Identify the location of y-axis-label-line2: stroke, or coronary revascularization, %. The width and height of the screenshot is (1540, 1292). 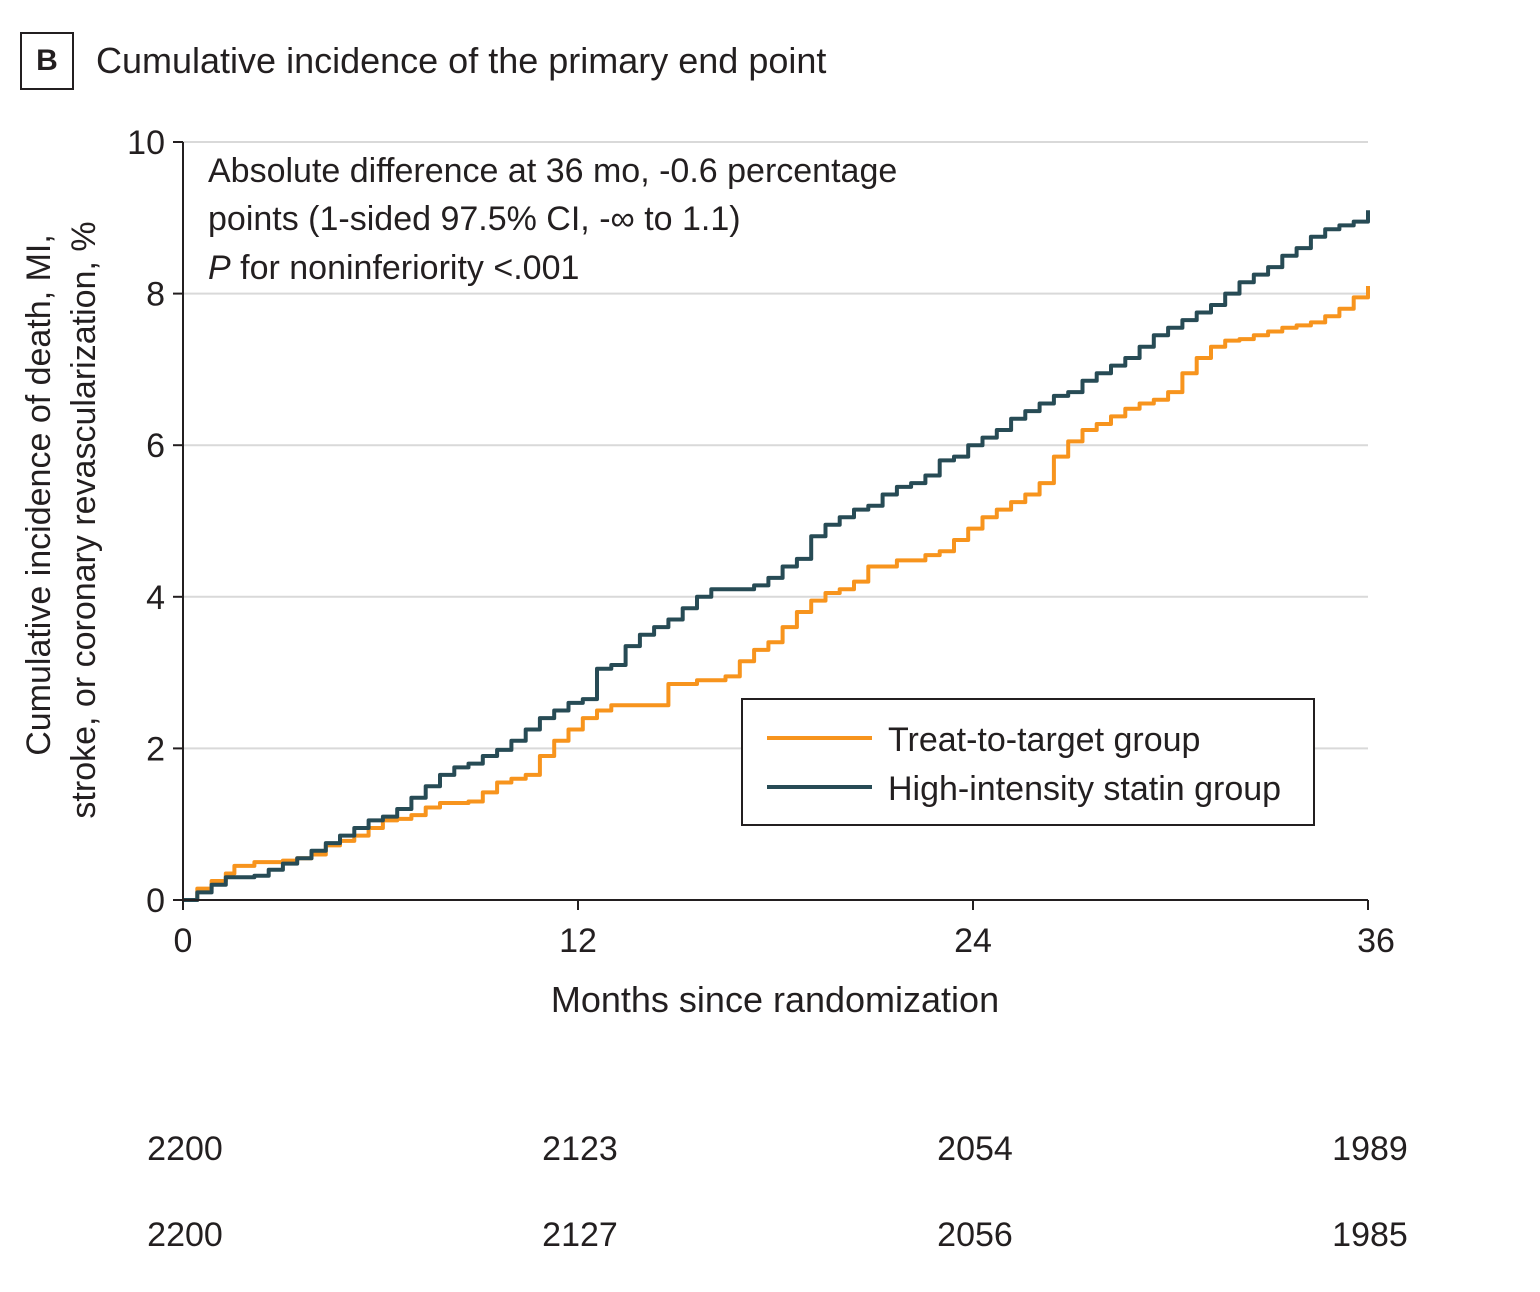
(84, 519).